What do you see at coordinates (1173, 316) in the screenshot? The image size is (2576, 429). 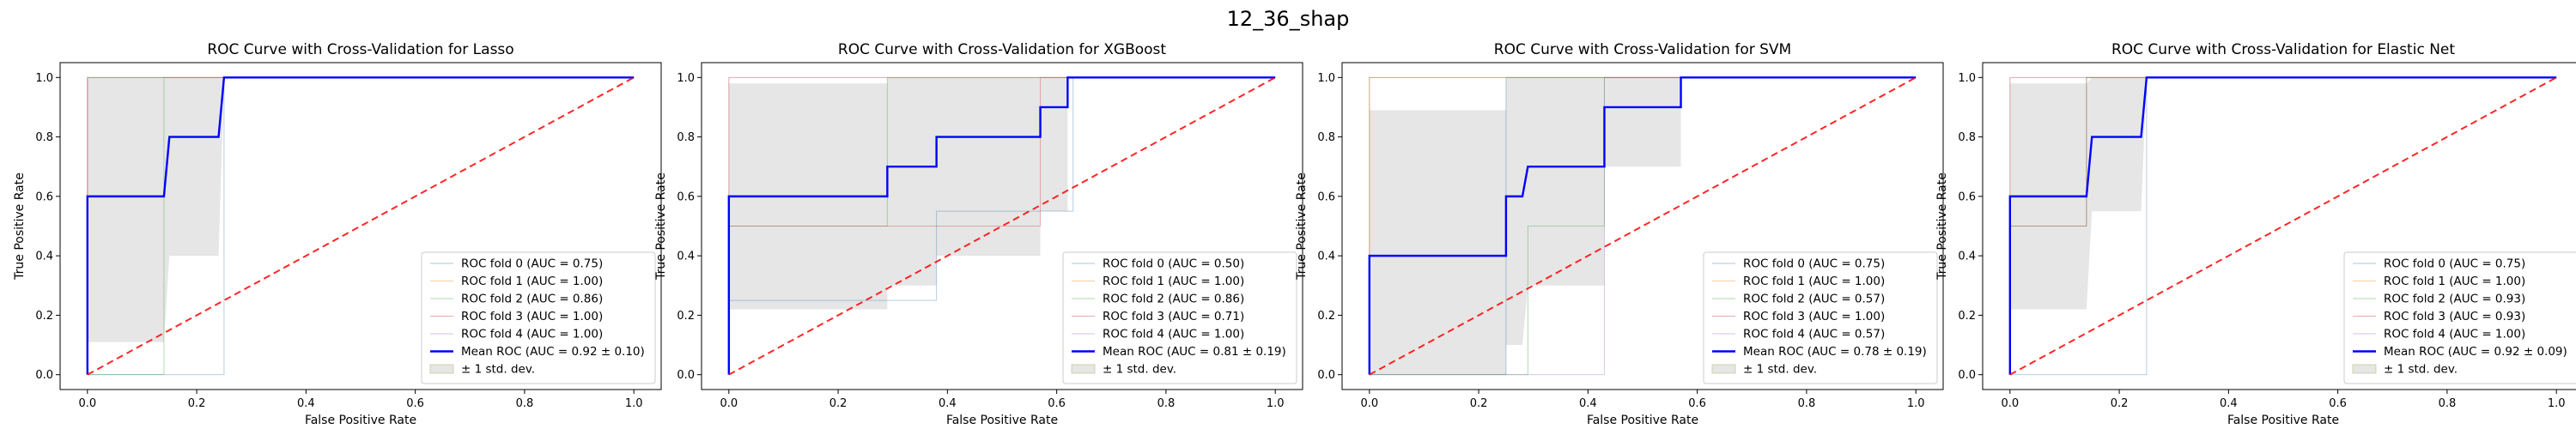 I see `legend-entry: ROC fold 3 (AUC = 0.71)` at bounding box center [1173, 316].